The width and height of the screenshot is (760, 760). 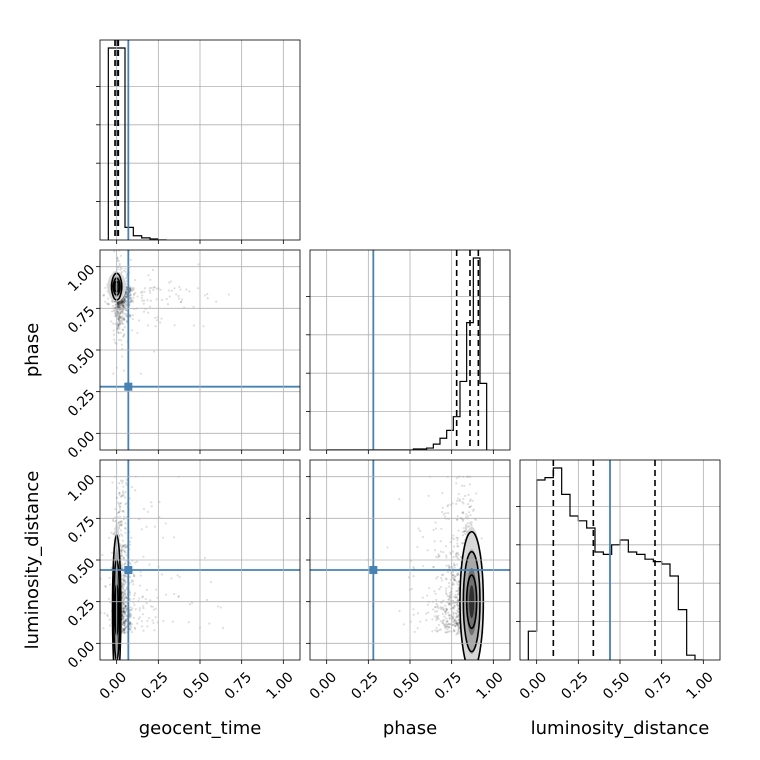 What do you see at coordinates (81, 571) in the screenshot?
I see `y-tick-label: 0.50` at bounding box center [81, 571].